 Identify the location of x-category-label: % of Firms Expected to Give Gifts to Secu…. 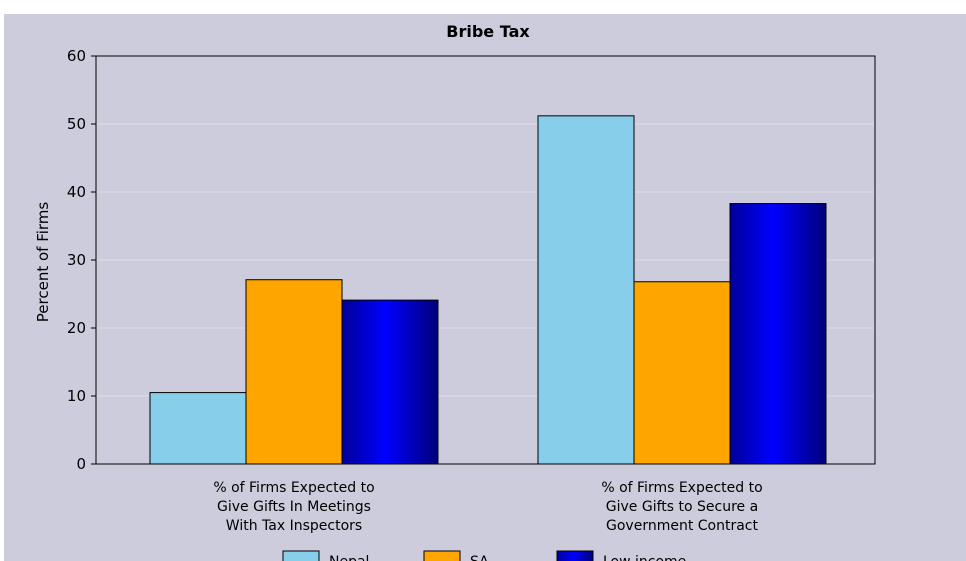
(681, 507).